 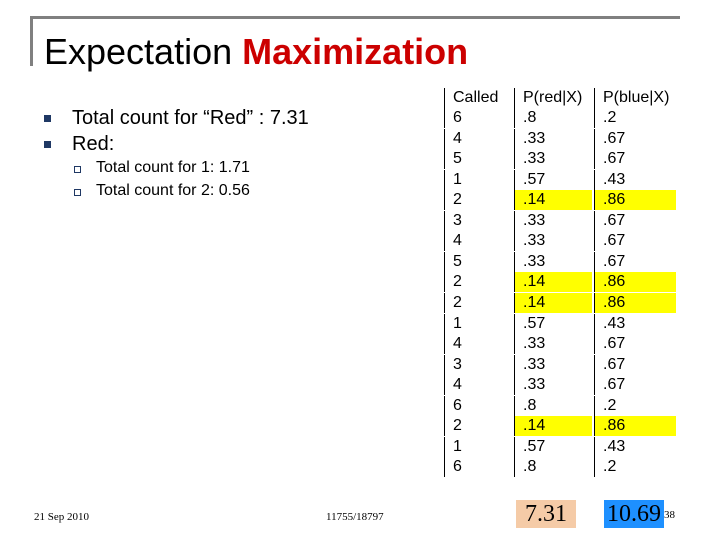 I want to click on bullet-total-red: Total count for “Red” : 7.31, so click(x=190, y=118).